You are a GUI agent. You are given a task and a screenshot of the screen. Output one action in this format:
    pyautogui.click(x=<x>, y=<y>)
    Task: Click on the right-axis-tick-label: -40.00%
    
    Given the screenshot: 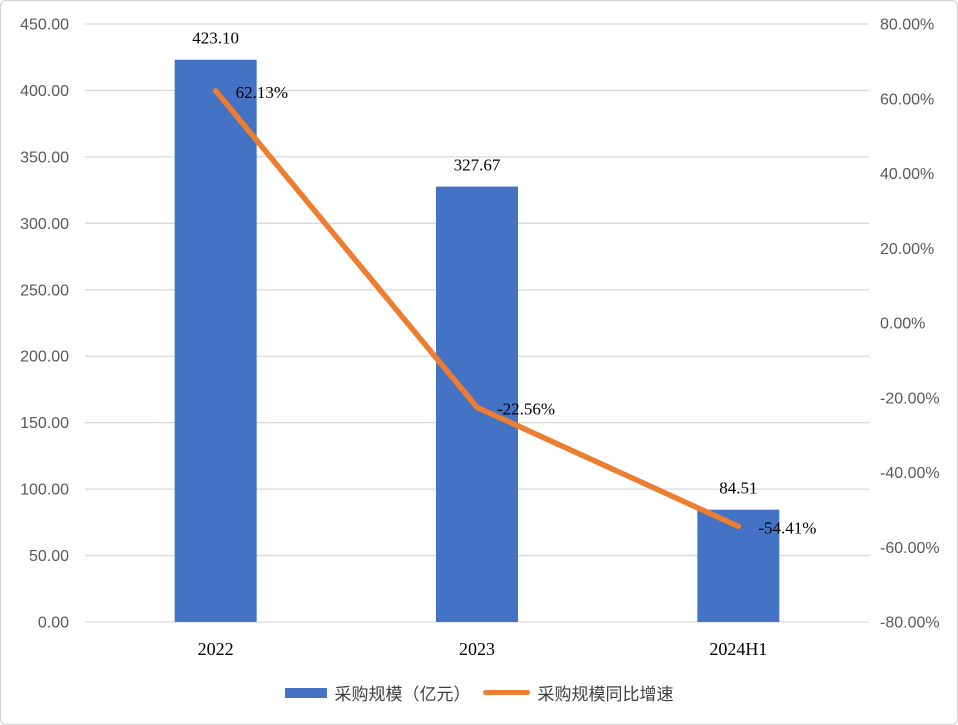 What is the action you would take?
    pyautogui.click(x=910, y=473)
    